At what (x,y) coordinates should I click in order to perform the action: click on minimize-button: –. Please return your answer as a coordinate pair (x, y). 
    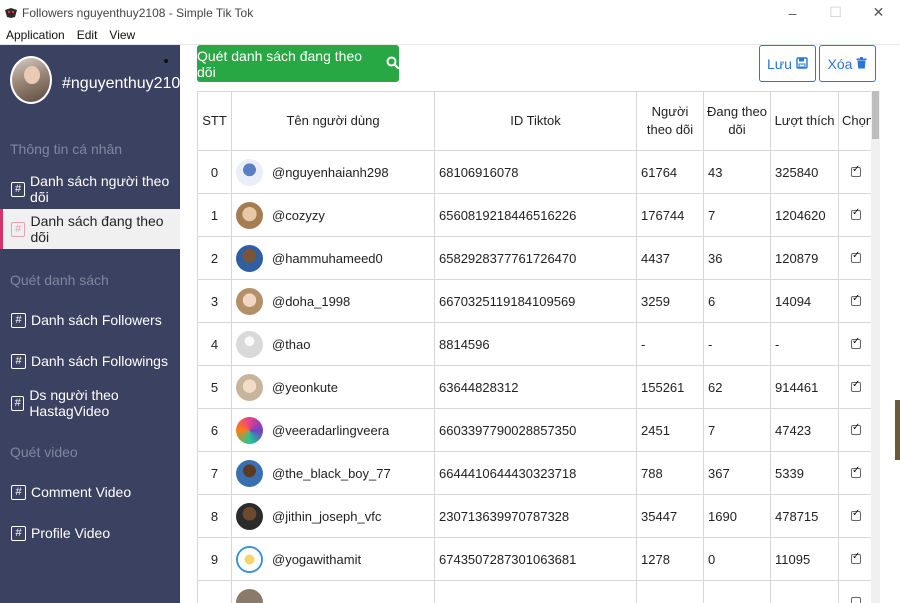
    Looking at the image, I should click on (792, 12).